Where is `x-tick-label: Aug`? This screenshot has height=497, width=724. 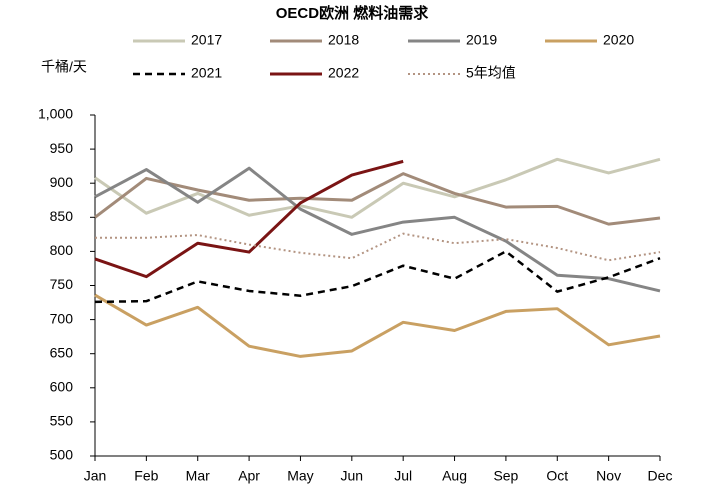 x-tick-label: Aug is located at coordinates (454, 476).